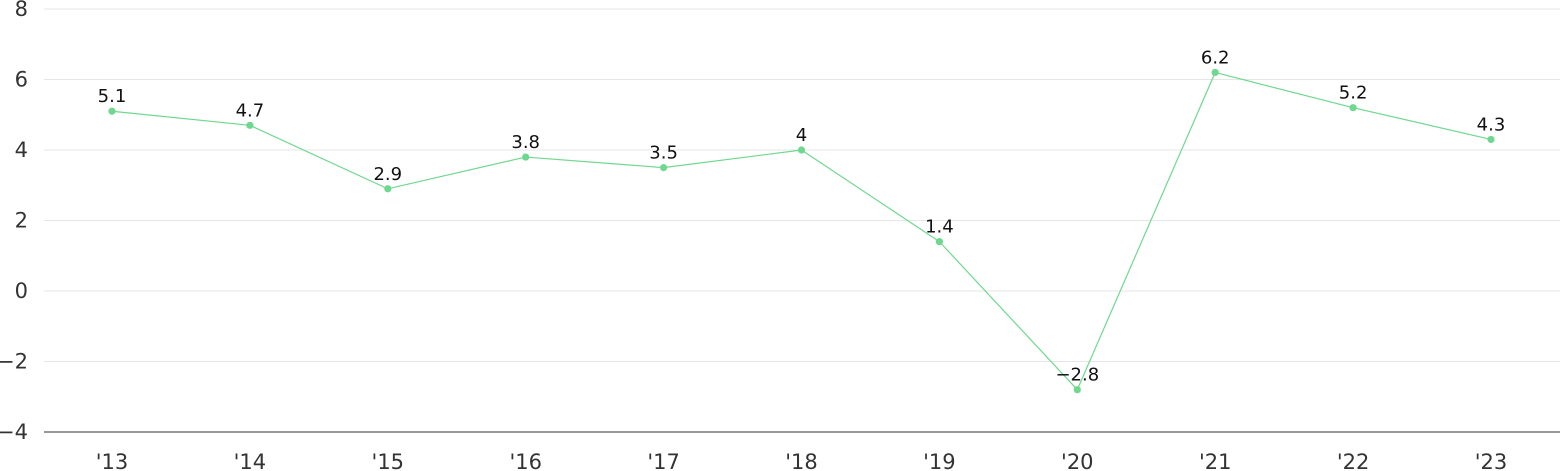 The height and width of the screenshot is (471, 1560). What do you see at coordinates (1353, 460) in the screenshot?
I see `x-tick-label: '22` at bounding box center [1353, 460].